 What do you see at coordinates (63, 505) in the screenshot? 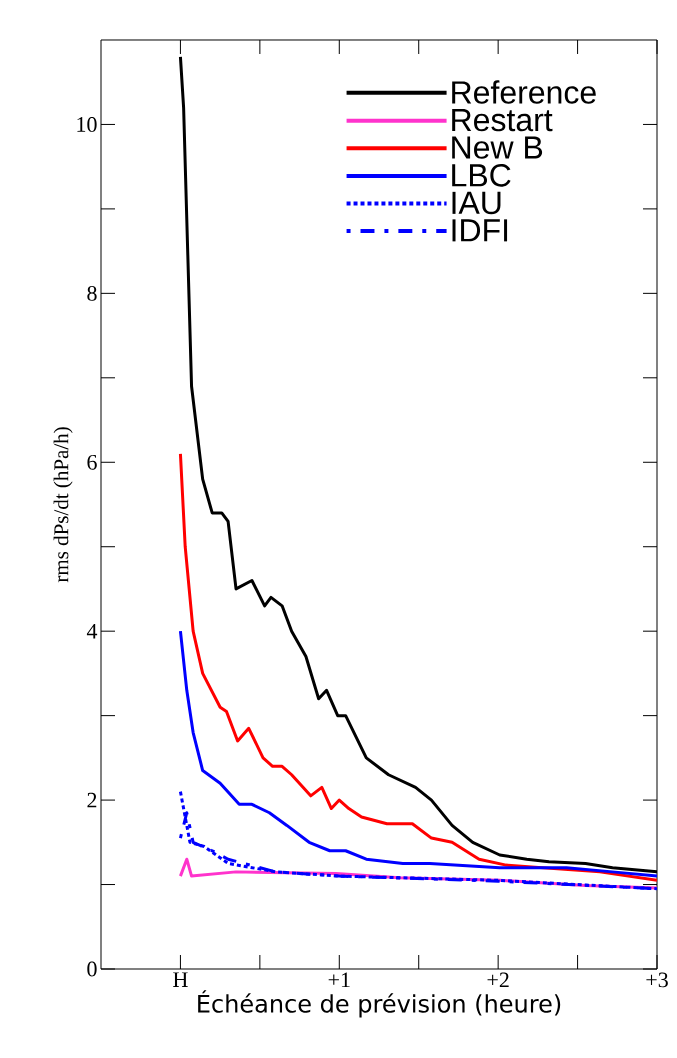
I see `y-axis-title: rms dPs/dt (hPa/h)` at bounding box center [63, 505].